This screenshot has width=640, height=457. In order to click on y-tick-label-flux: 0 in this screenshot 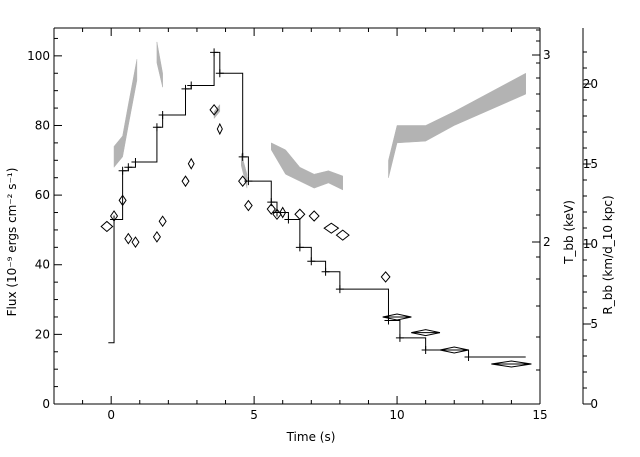, I will do `click(46, 404)`.